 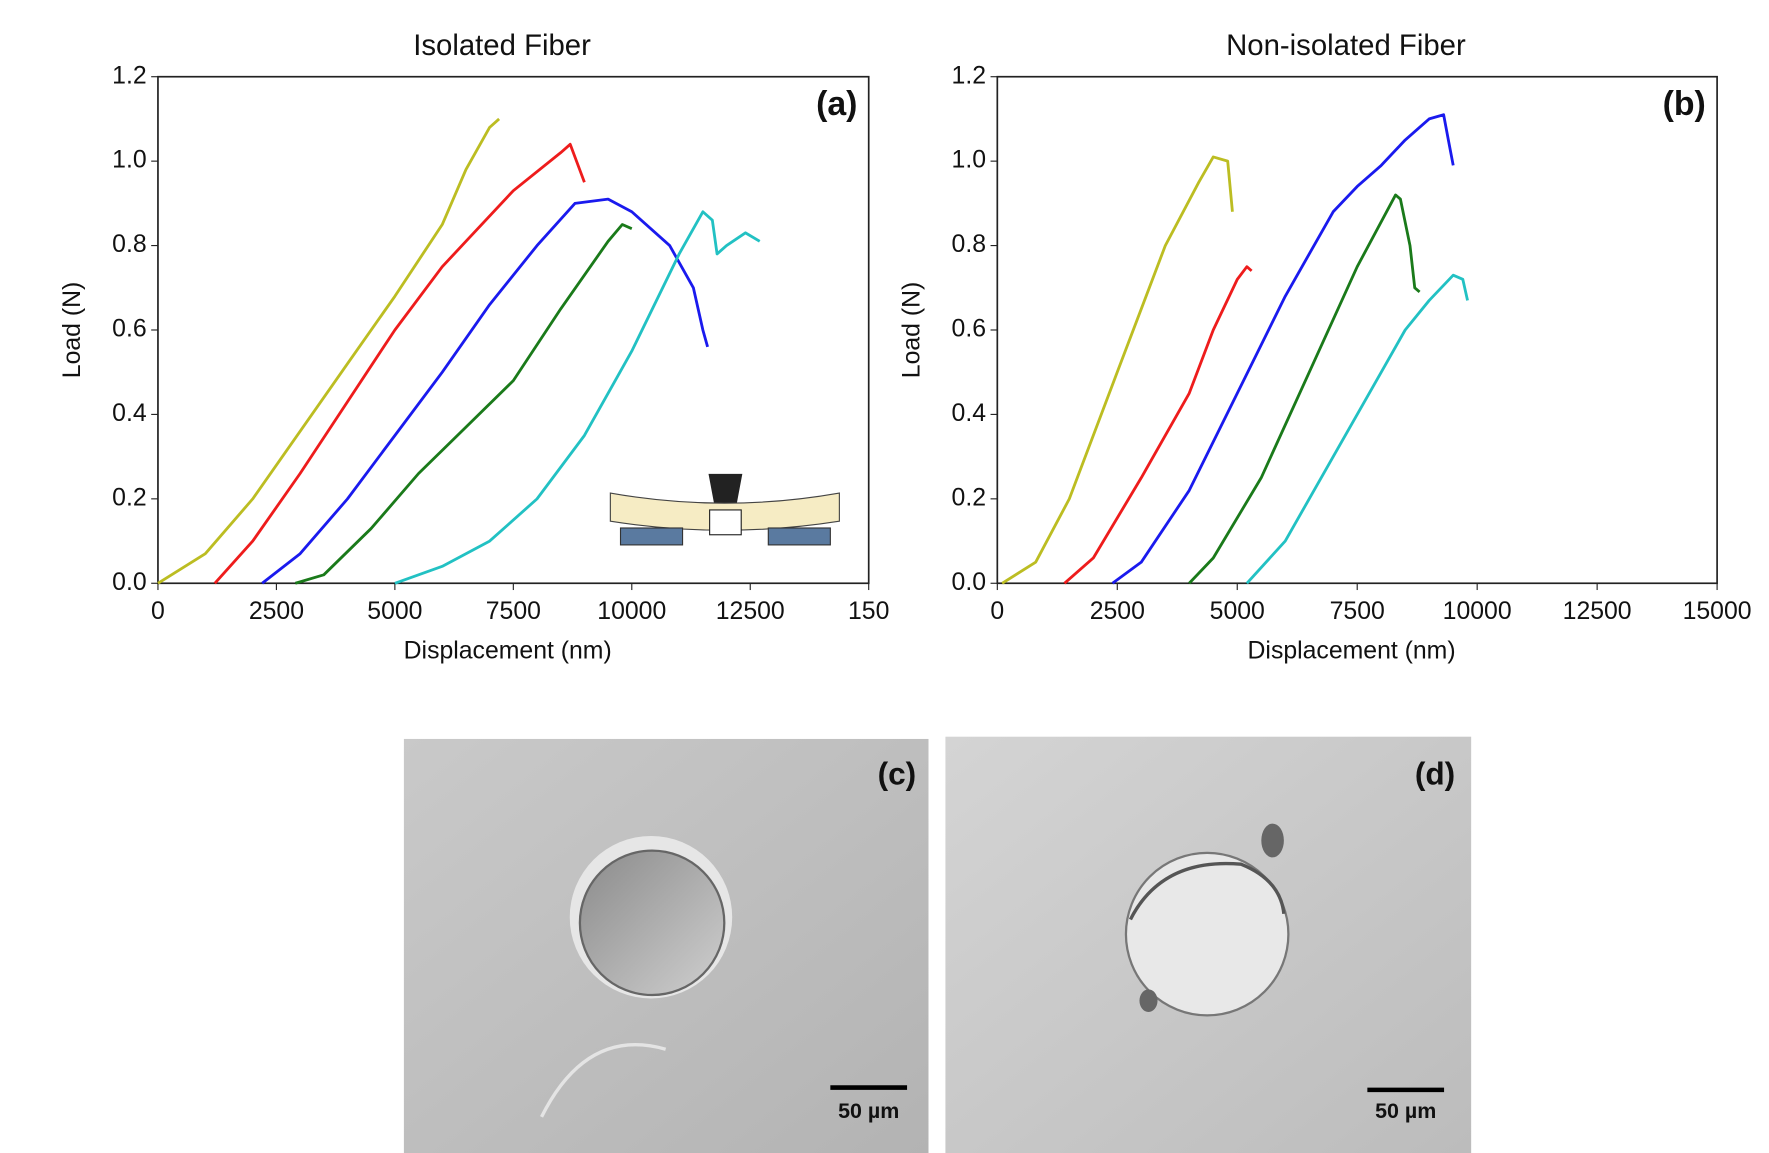 I want to click on panel-label: (b), so click(x=1684, y=104).